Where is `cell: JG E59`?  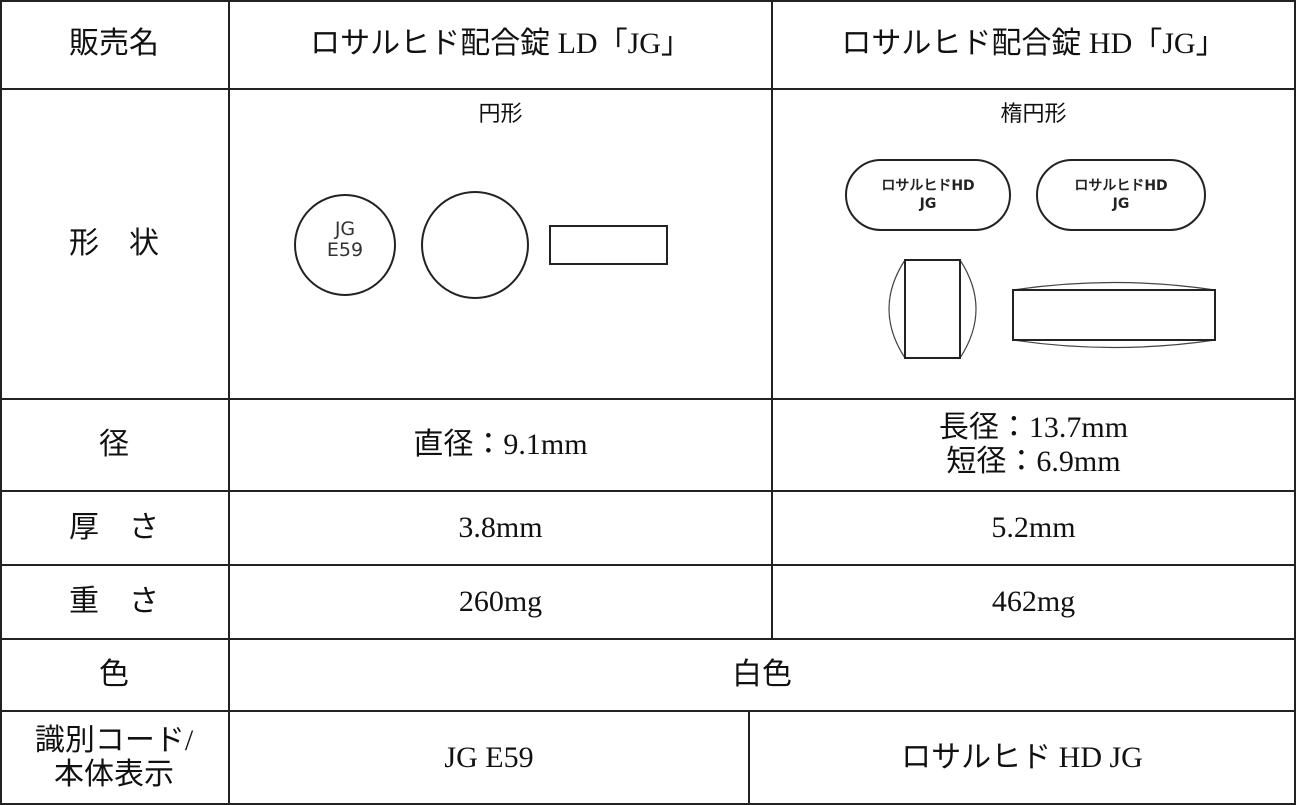 cell: JG E59 is located at coordinates (490, 758).